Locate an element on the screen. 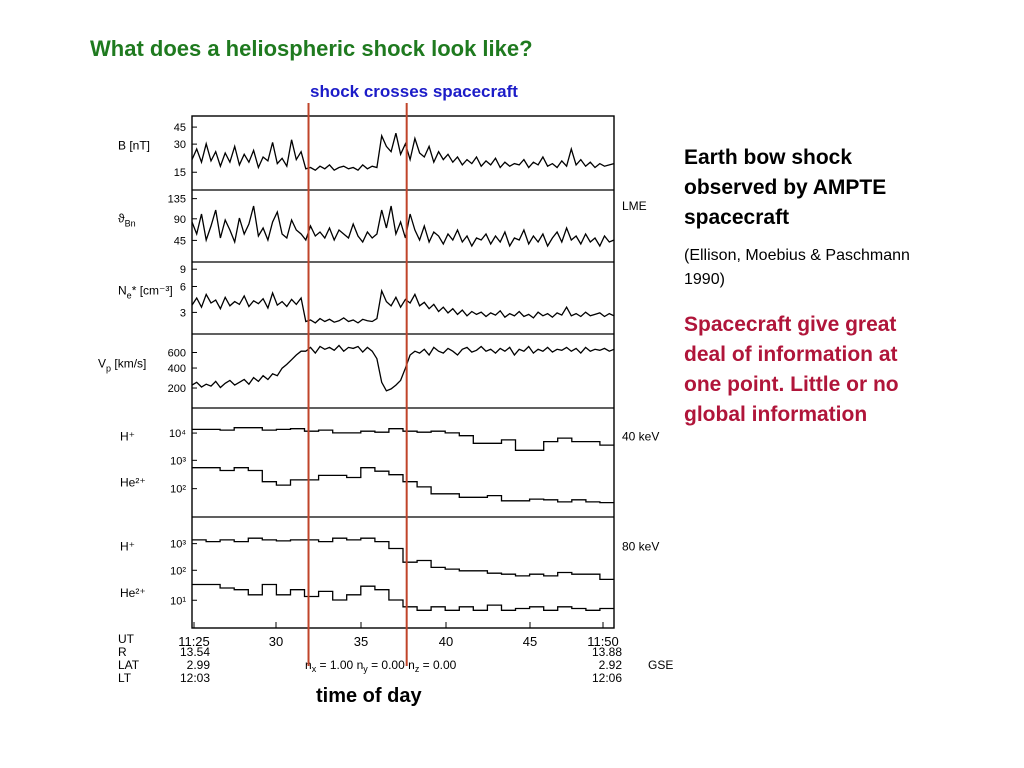 This screenshot has width=1024, height=768. footer-row-end: 12:06 is located at coordinates (607, 678).